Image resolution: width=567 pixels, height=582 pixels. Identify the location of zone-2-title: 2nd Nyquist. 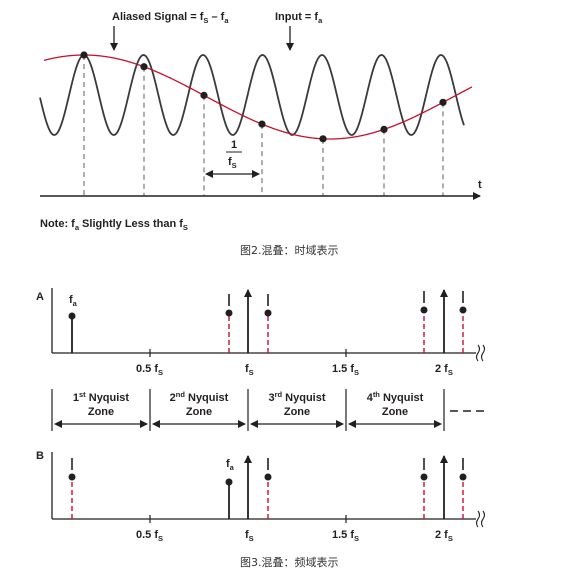
(199, 397).